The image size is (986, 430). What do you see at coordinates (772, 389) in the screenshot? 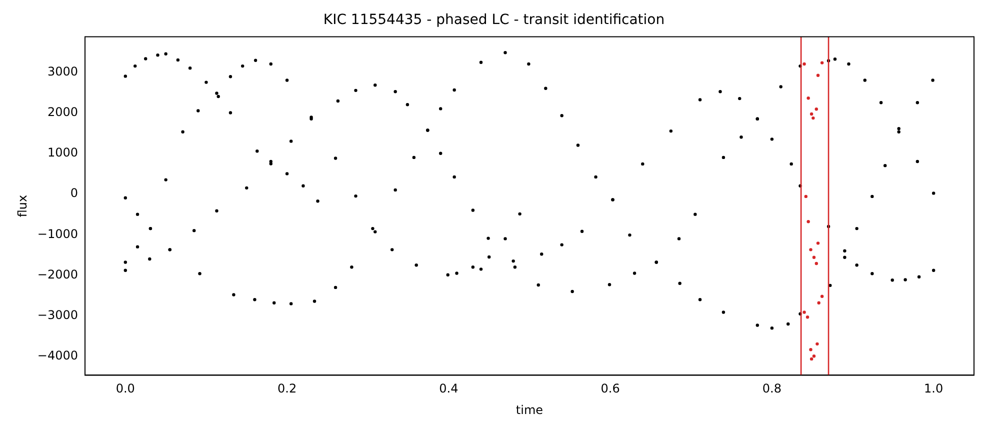
I see `x-tick-label: 0.8` at bounding box center [772, 389].